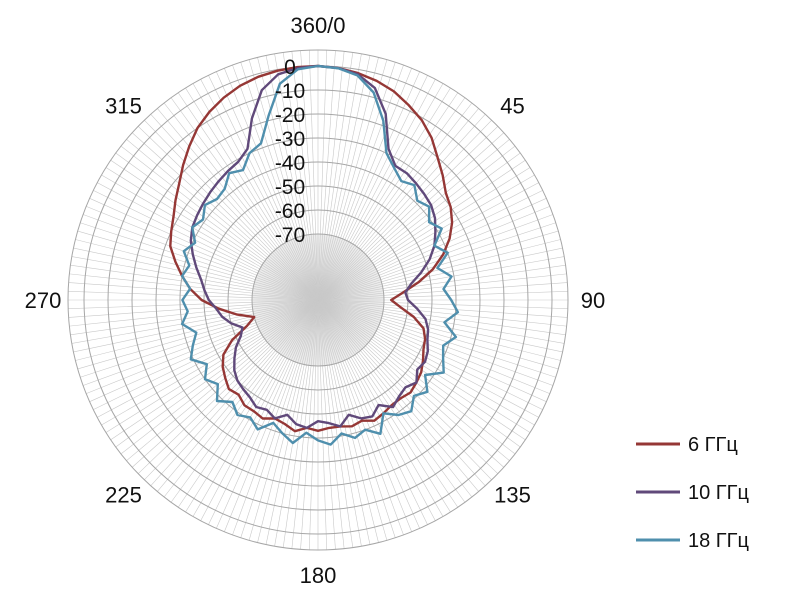 The height and width of the screenshot is (607, 800). Describe the element at coordinates (593, 300) in the screenshot. I see `angle-tick-label: 90` at that location.